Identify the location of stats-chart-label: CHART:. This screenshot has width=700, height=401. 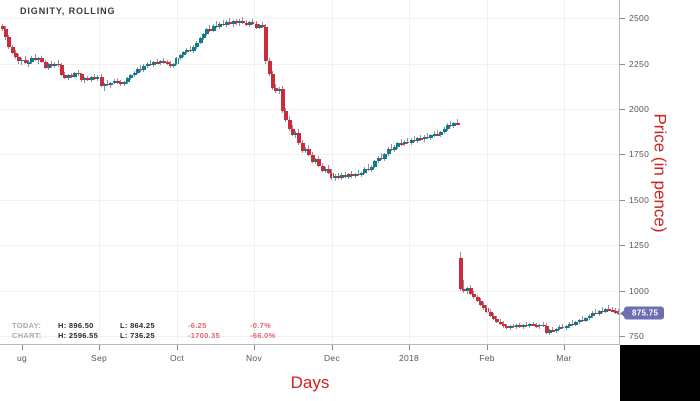
(27, 335).